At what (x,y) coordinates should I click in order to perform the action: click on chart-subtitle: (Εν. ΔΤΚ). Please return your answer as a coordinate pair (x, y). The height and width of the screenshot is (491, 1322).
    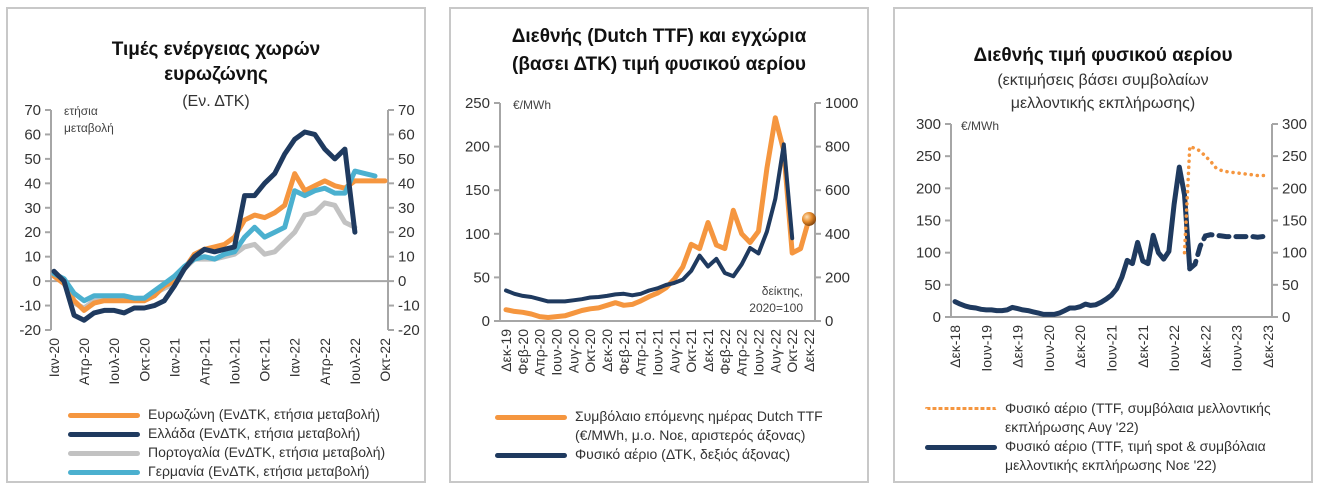
    Looking at the image, I should click on (216, 101).